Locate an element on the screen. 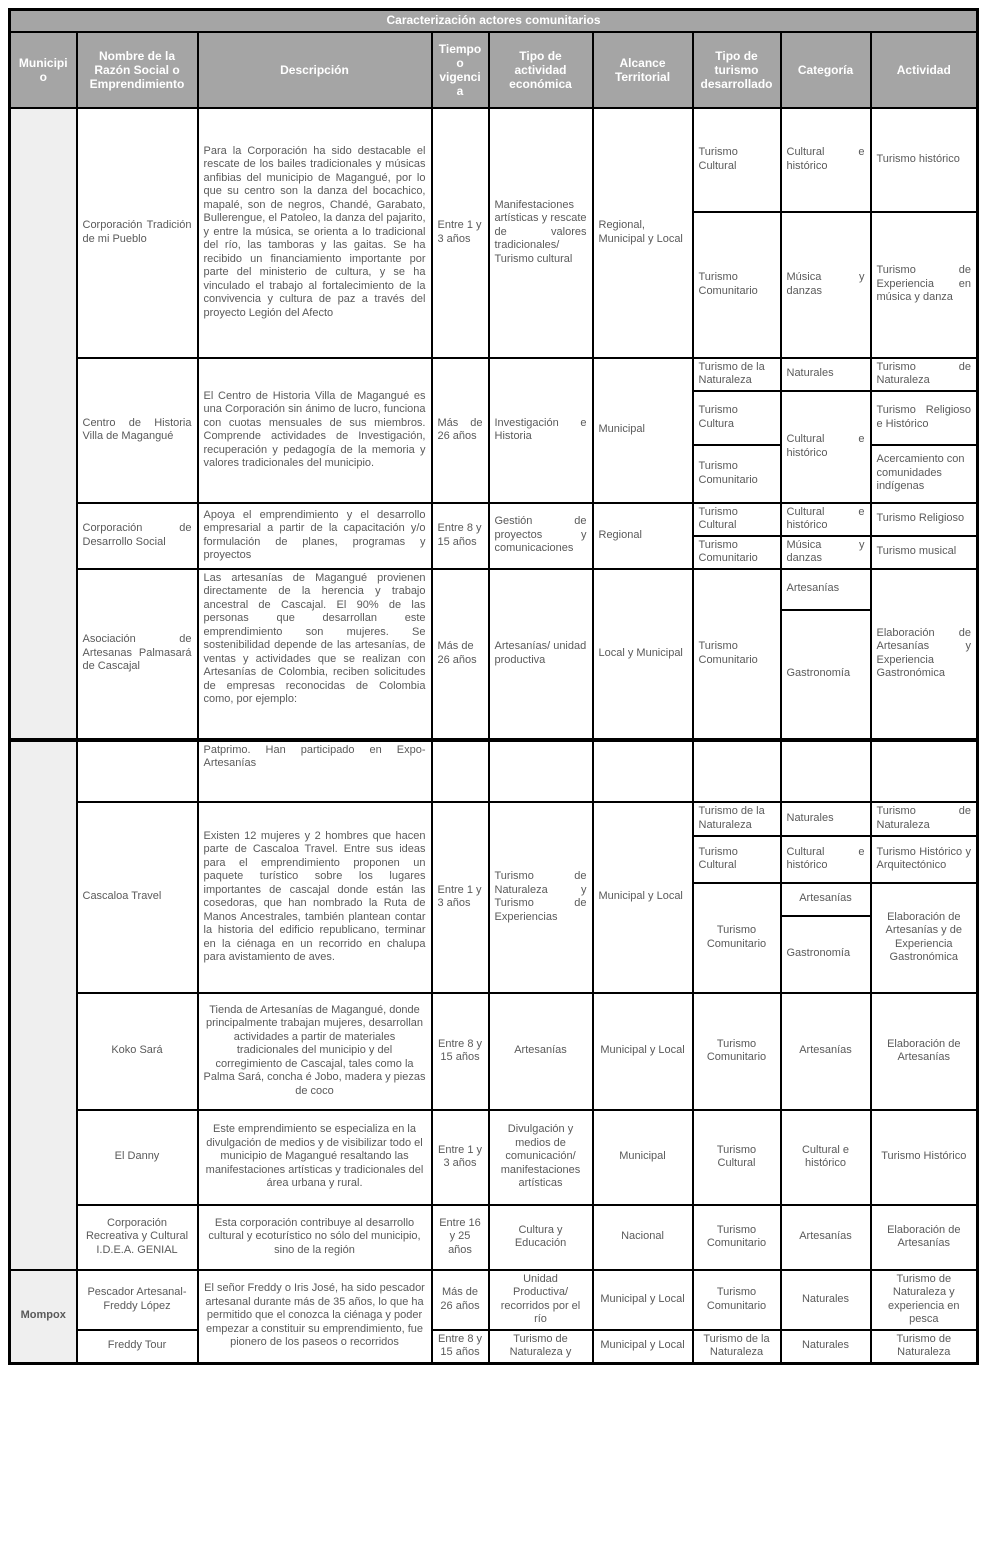 The height and width of the screenshot is (1560, 984). cell-desarrollo-actividad-2: Turismo musical is located at coordinates (924, 552).